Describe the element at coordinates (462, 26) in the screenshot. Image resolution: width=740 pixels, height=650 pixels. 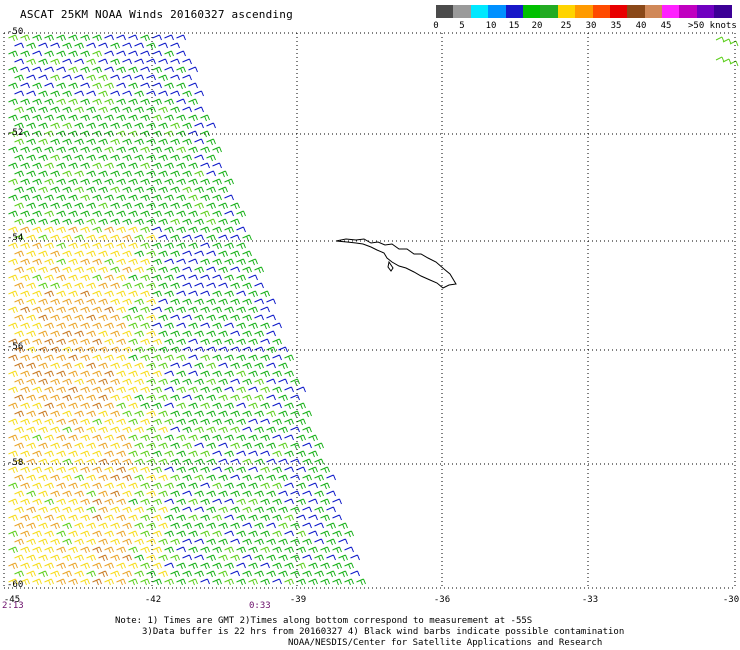
I see `legend-tick: 5` at that location.